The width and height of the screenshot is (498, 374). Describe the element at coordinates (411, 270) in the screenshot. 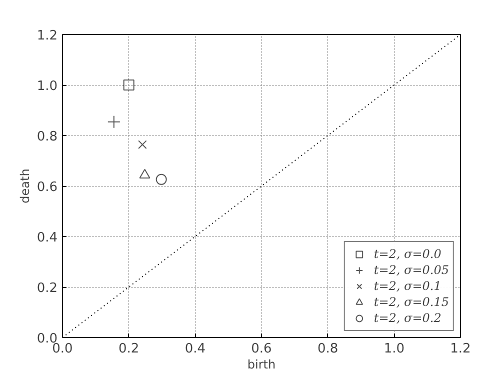

I see `legend-label: t=2, σ=0.05` at that location.